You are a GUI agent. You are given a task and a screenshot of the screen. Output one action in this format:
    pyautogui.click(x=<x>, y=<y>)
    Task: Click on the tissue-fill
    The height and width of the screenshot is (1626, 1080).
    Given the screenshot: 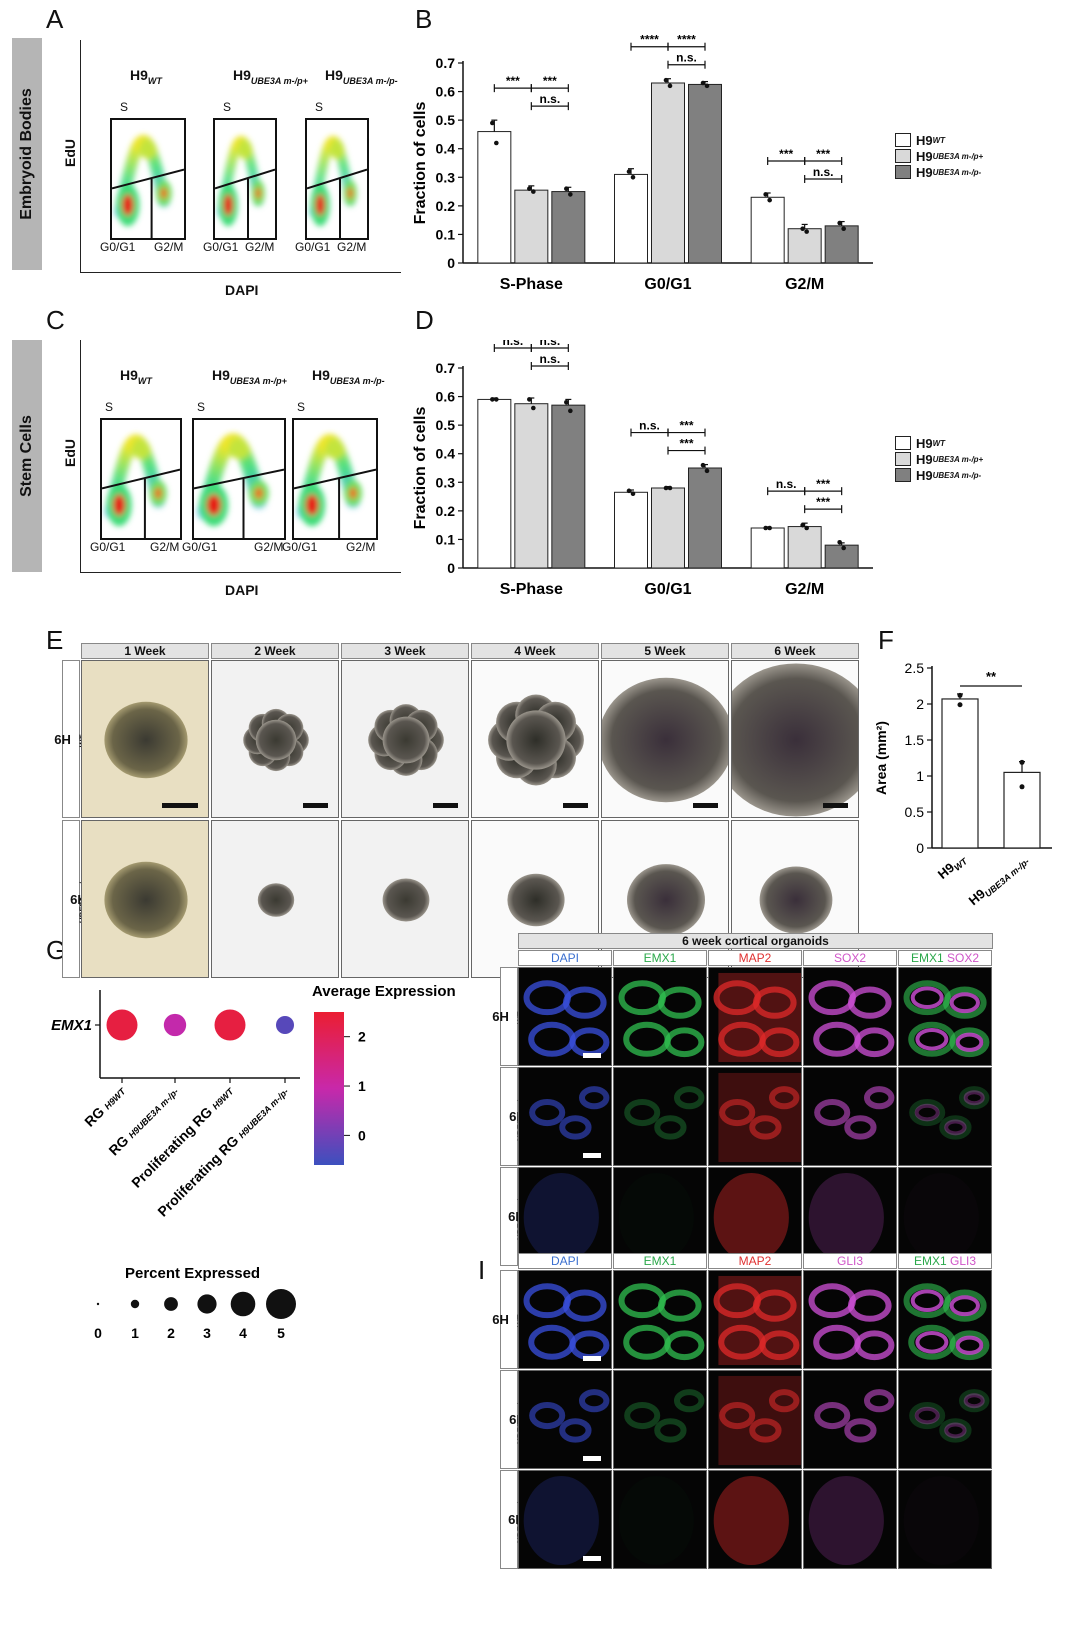 What is the action you would take?
    pyautogui.click(x=941, y=1217)
    